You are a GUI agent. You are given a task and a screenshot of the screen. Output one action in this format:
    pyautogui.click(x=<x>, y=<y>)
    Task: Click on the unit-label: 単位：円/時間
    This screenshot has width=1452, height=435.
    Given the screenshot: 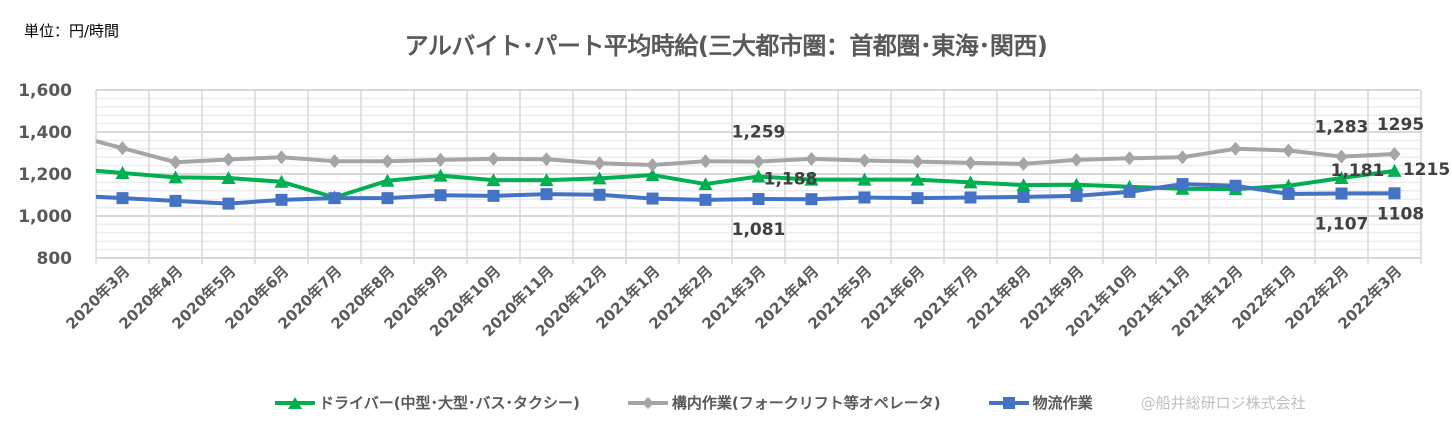 What is the action you would take?
    pyautogui.click(x=72, y=31)
    